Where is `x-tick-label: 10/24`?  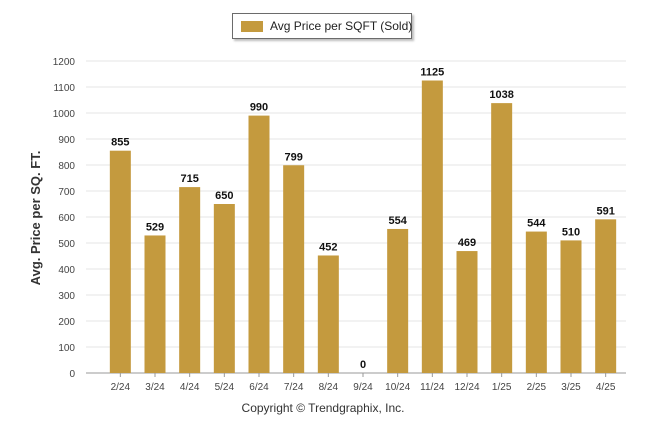 x-tick-label: 10/24 is located at coordinates (397, 387).